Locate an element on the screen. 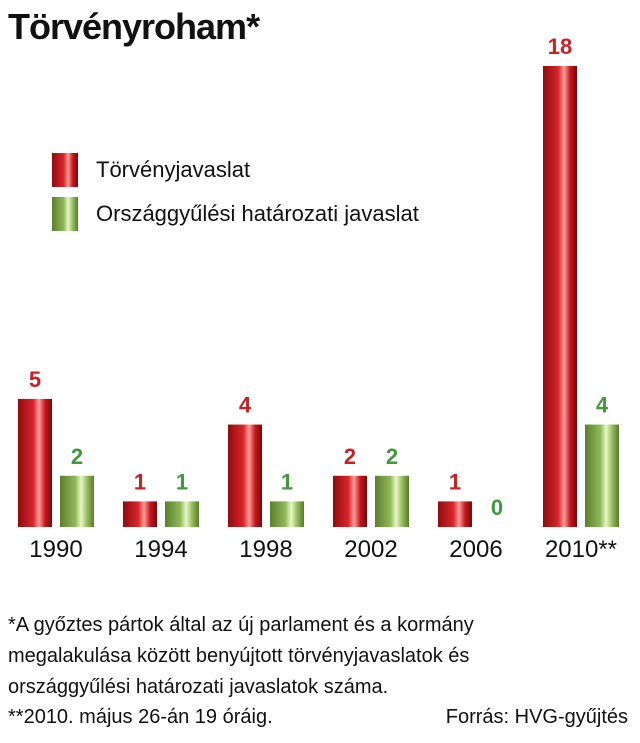  x-tick-label-1994: 1994 is located at coordinates (160, 549).